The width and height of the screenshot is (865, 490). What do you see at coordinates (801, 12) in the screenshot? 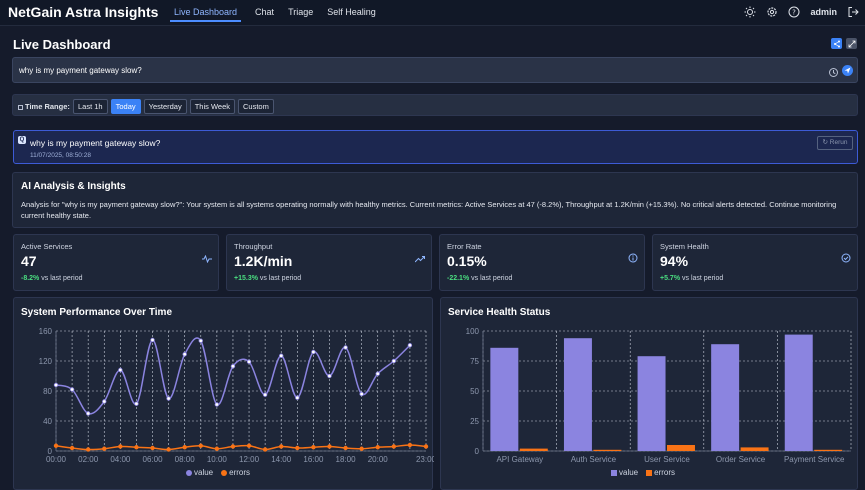
I see `top-actions: ? admin` at bounding box center [801, 12].